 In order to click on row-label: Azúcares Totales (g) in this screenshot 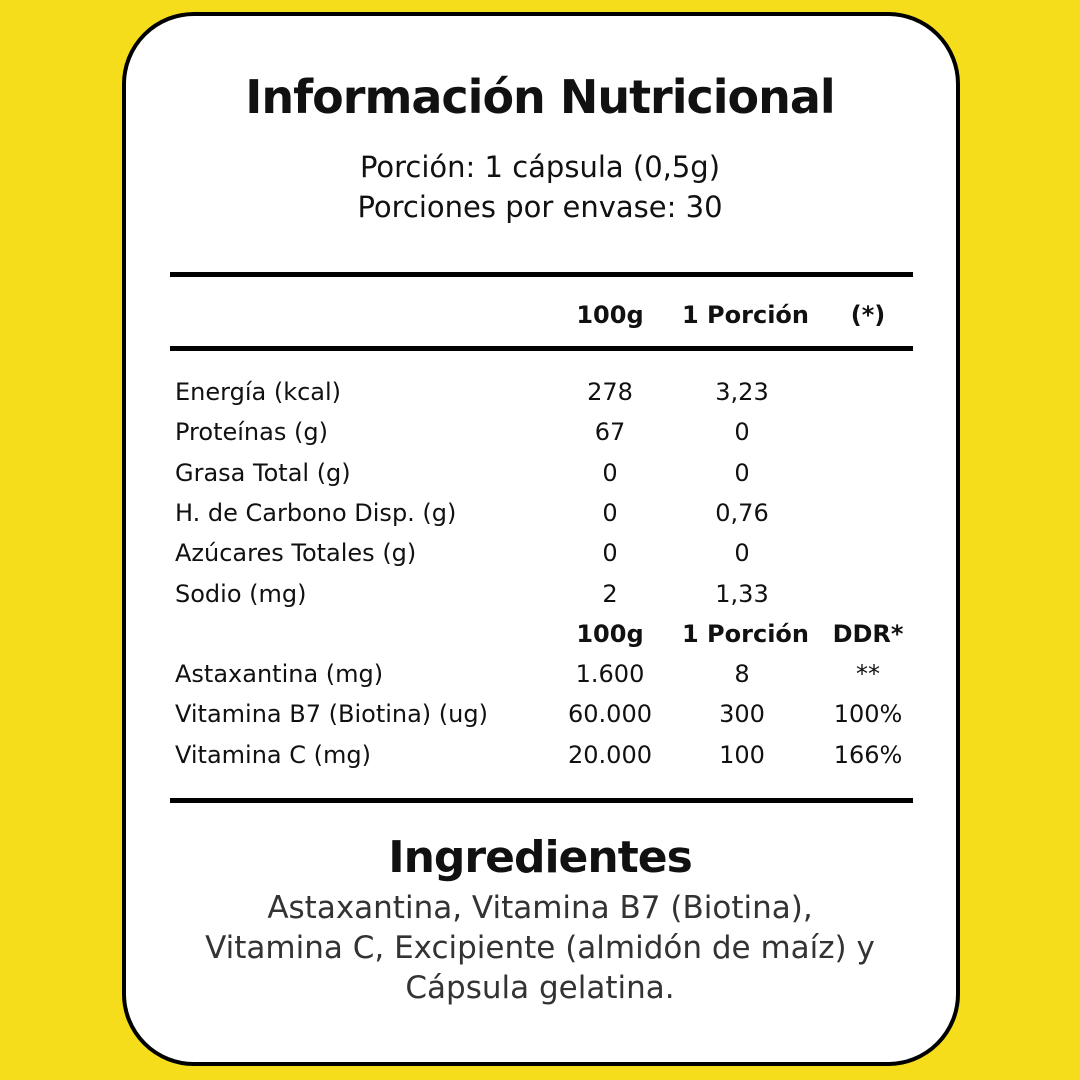, I will do `click(296, 553)`.